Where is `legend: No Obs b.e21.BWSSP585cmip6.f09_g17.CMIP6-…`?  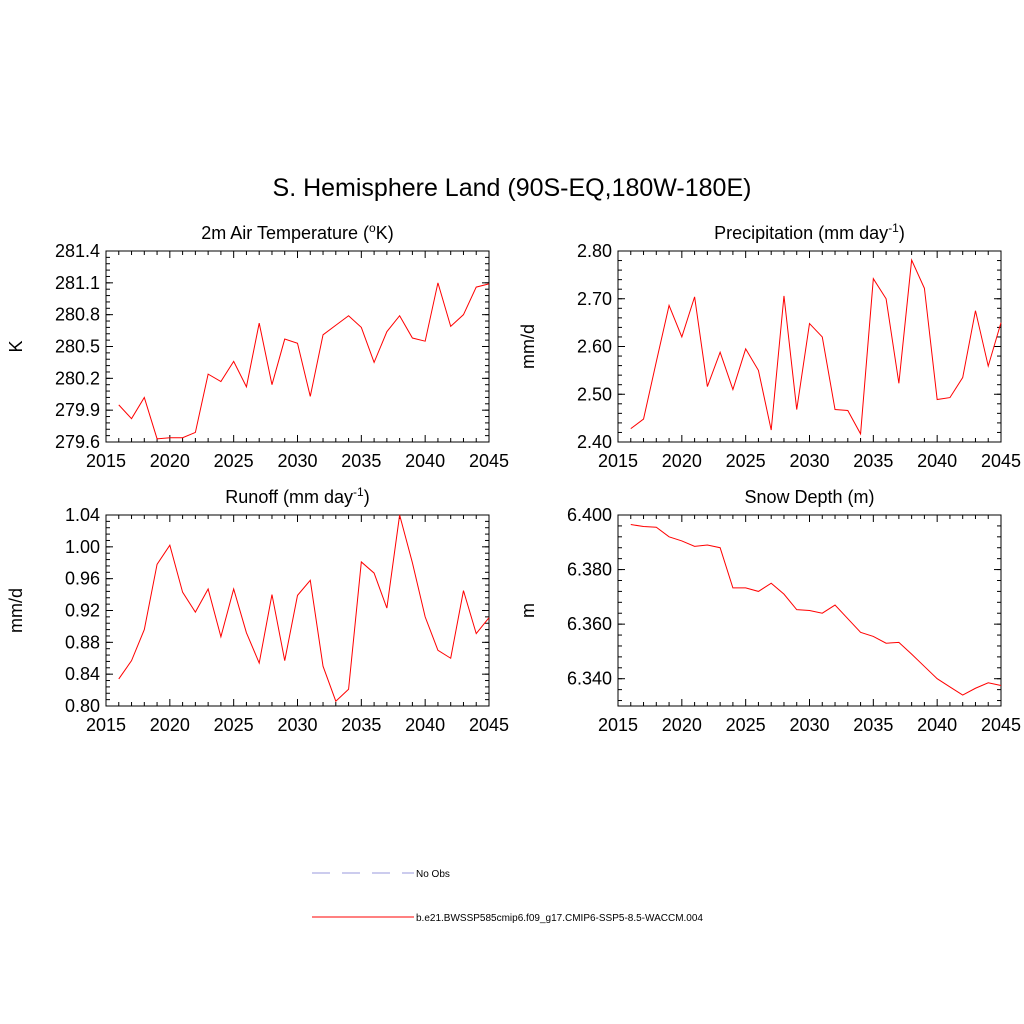 legend: No Obs b.e21.BWSSP585cmip6.f09_g17.CMIP6-… is located at coordinates (507, 896).